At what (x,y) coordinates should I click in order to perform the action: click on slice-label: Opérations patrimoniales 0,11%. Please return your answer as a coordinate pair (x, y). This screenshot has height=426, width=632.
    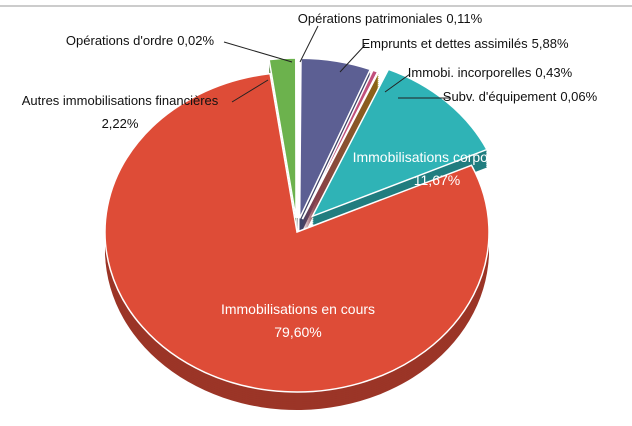
    Looking at the image, I should click on (390, 18).